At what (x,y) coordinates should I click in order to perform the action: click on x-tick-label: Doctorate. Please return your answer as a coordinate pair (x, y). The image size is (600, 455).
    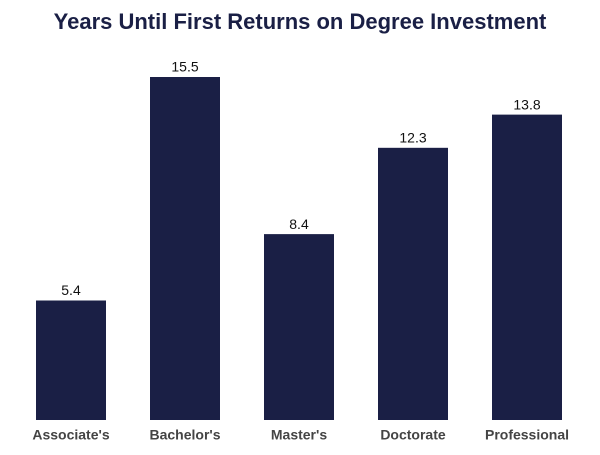
    Looking at the image, I should click on (413, 435).